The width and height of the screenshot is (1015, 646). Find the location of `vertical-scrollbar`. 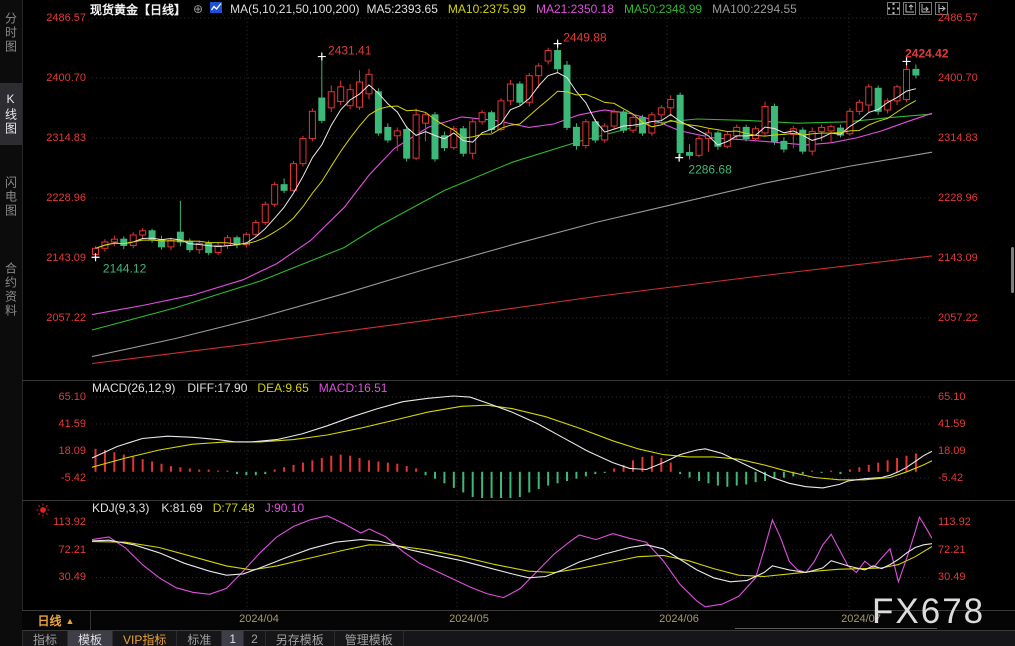

vertical-scrollbar is located at coordinates (1012, 270).